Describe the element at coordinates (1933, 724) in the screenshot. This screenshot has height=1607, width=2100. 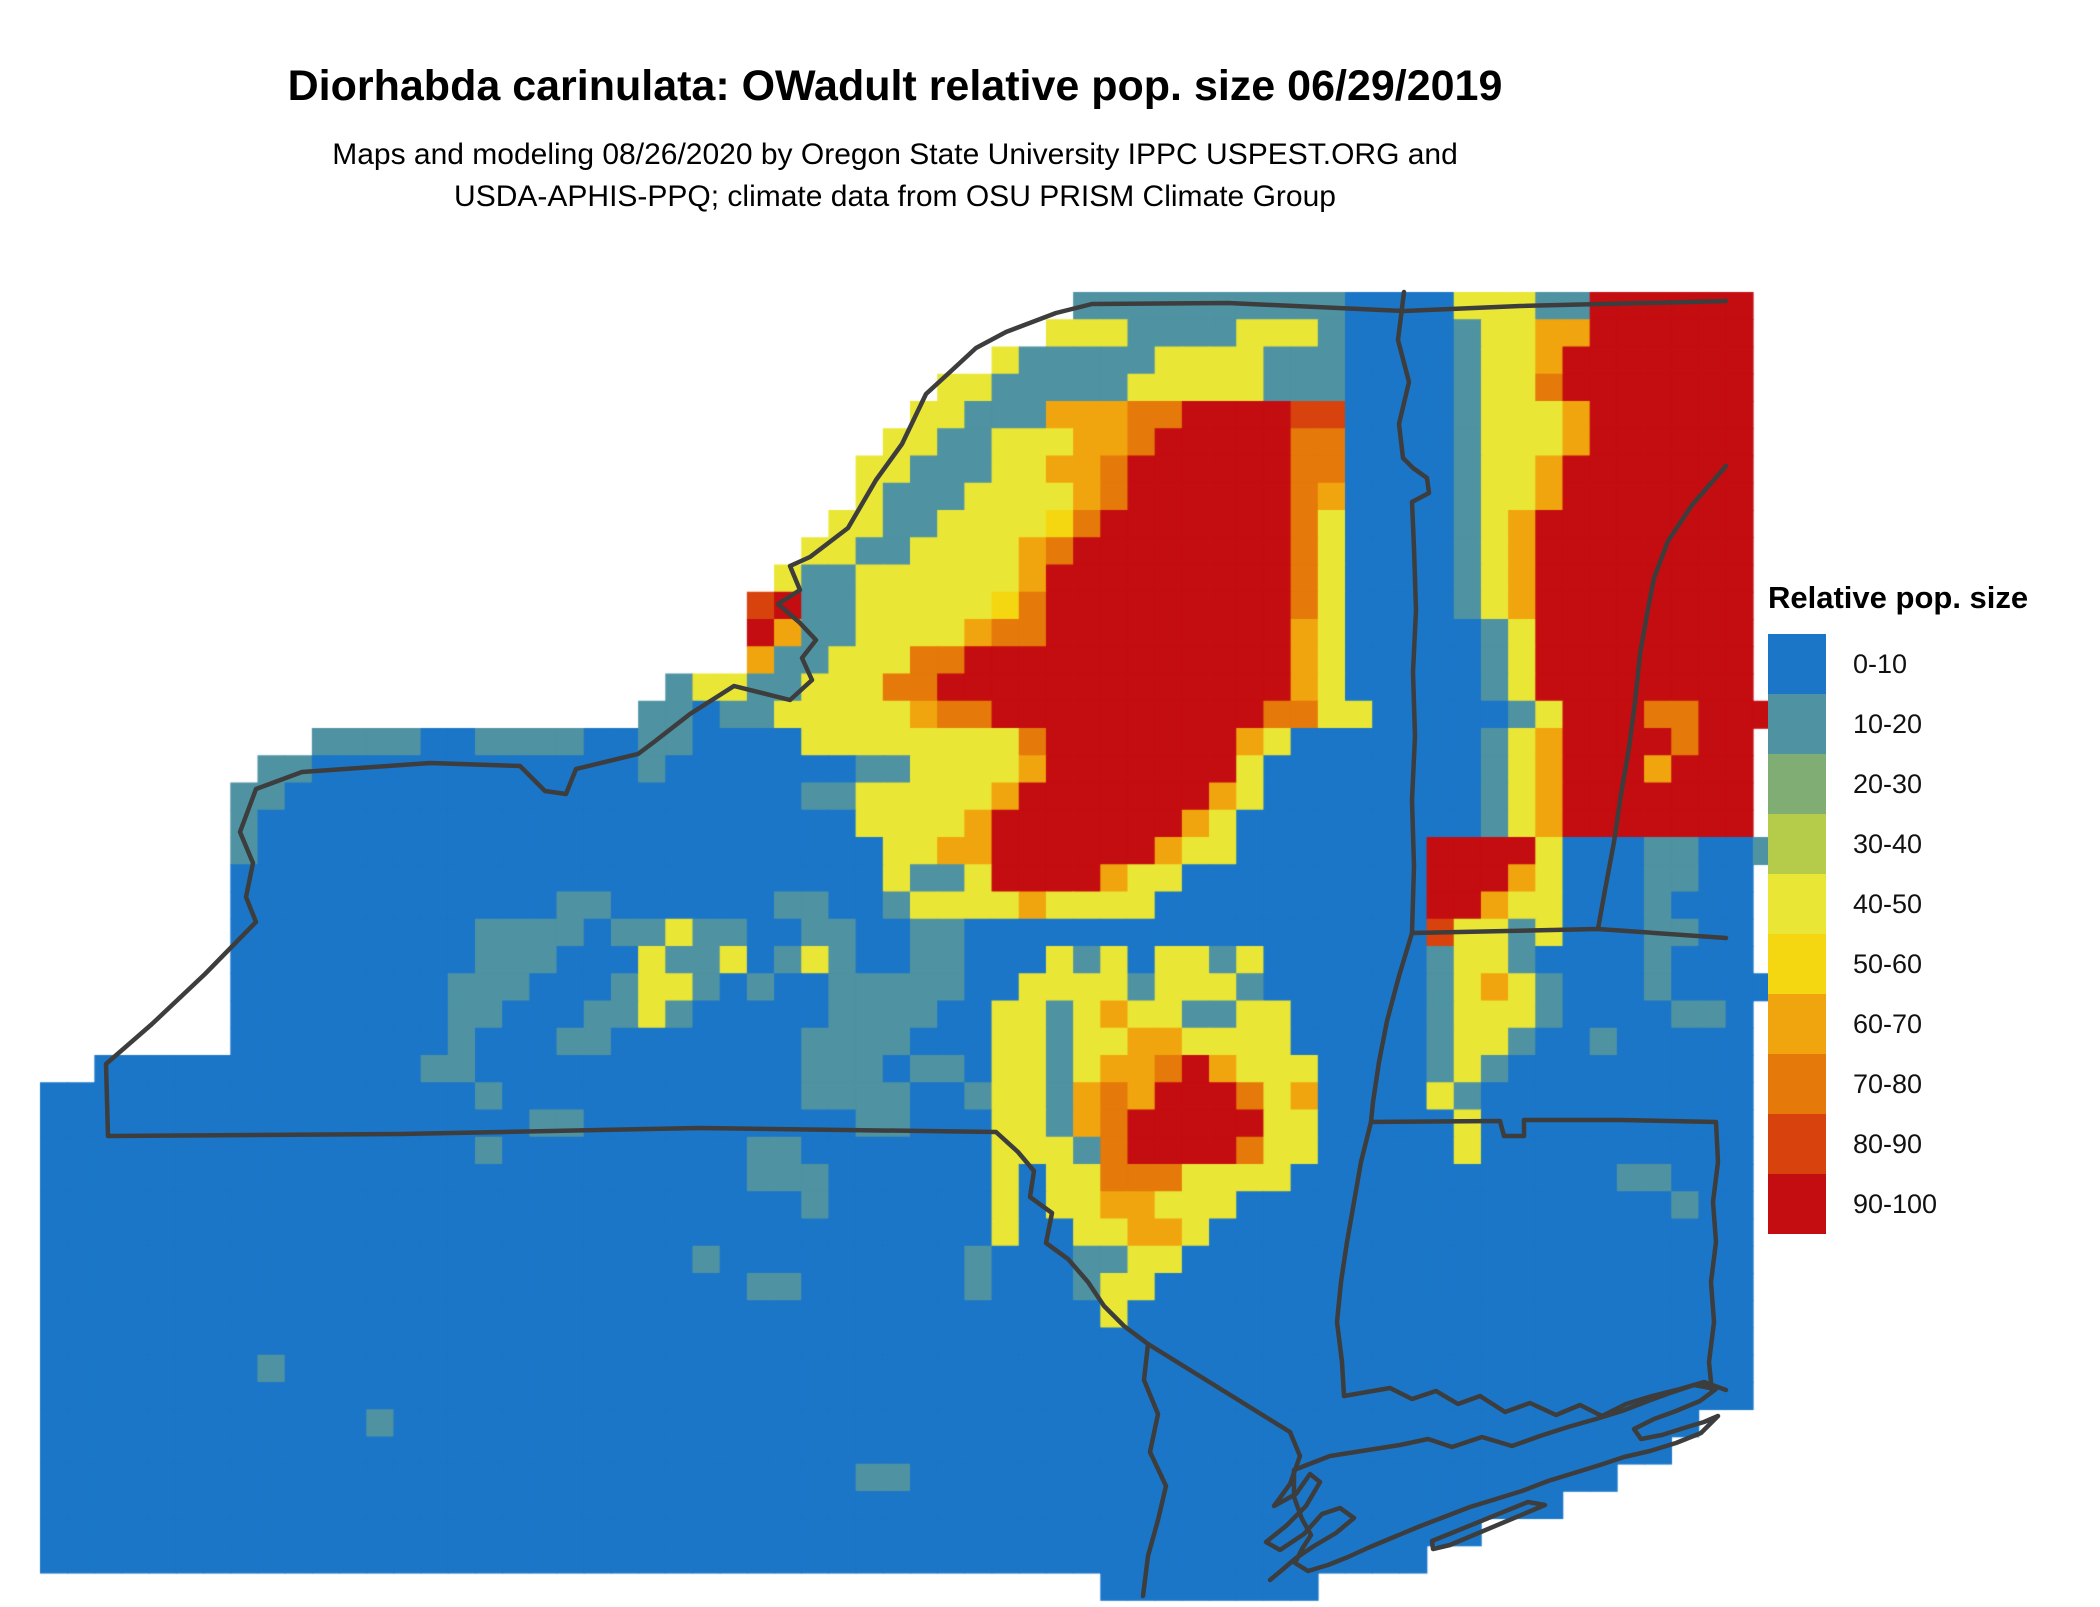
I see `legend-item-10-20: 10-20` at that location.